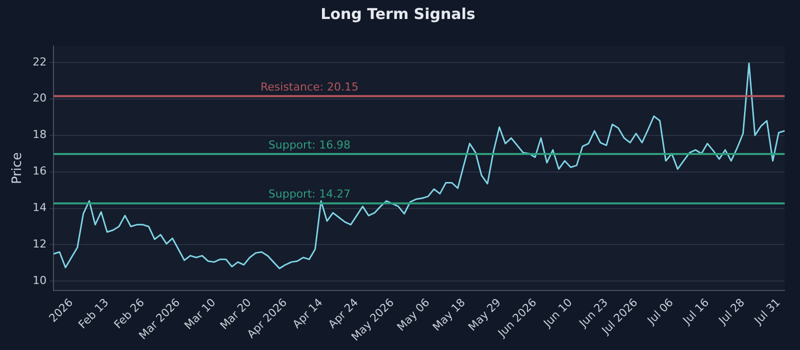 Image resolution: width=800 pixels, height=350 pixels. What do you see at coordinates (309, 145) in the screenshot?
I see `ref-line-label: Support: 16.98` at bounding box center [309, 145].